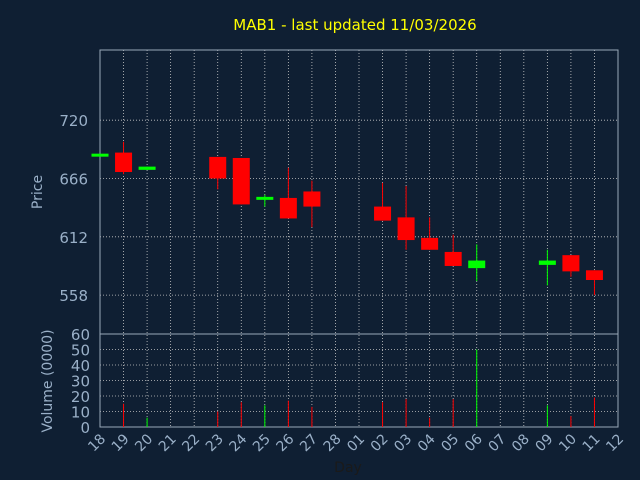 This screenshot has height=480, width=640. I want to click on x-tick-label: 07, so click(497, 443).